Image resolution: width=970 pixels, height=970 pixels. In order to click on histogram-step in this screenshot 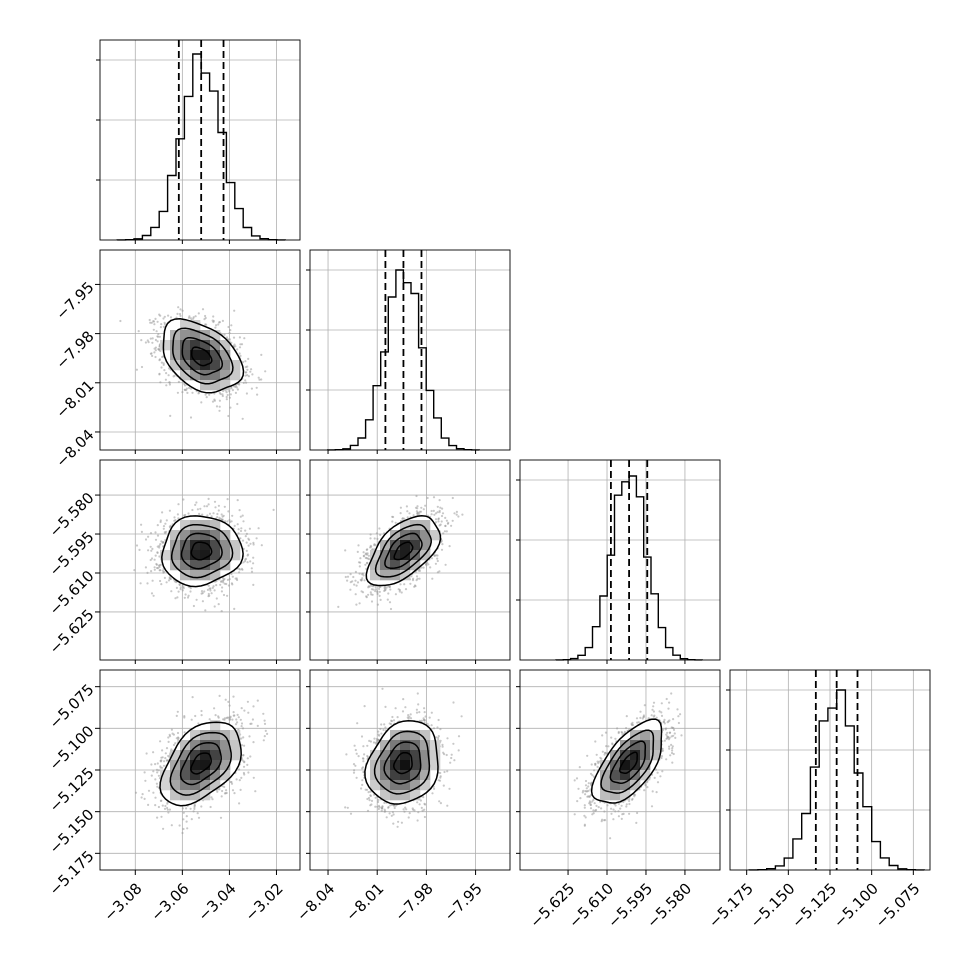, I will do `click(201, 147)`.